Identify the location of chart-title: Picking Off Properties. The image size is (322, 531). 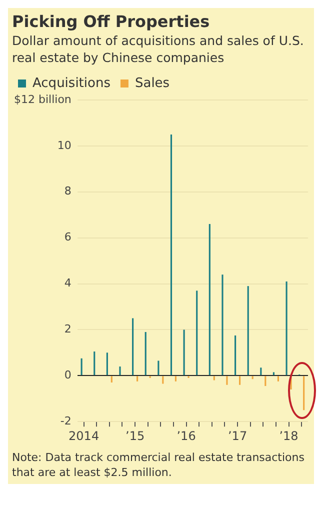
(111, 21).